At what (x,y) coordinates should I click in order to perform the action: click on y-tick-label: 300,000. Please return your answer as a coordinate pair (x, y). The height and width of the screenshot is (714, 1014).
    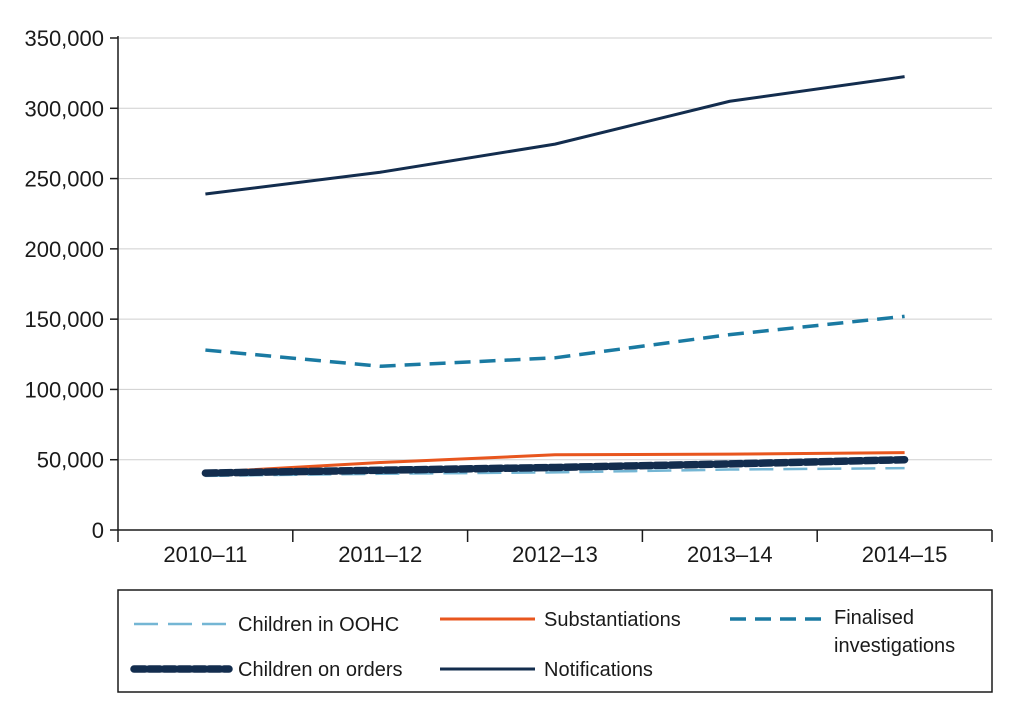
    Looking at the image, I should click on (64, 108).